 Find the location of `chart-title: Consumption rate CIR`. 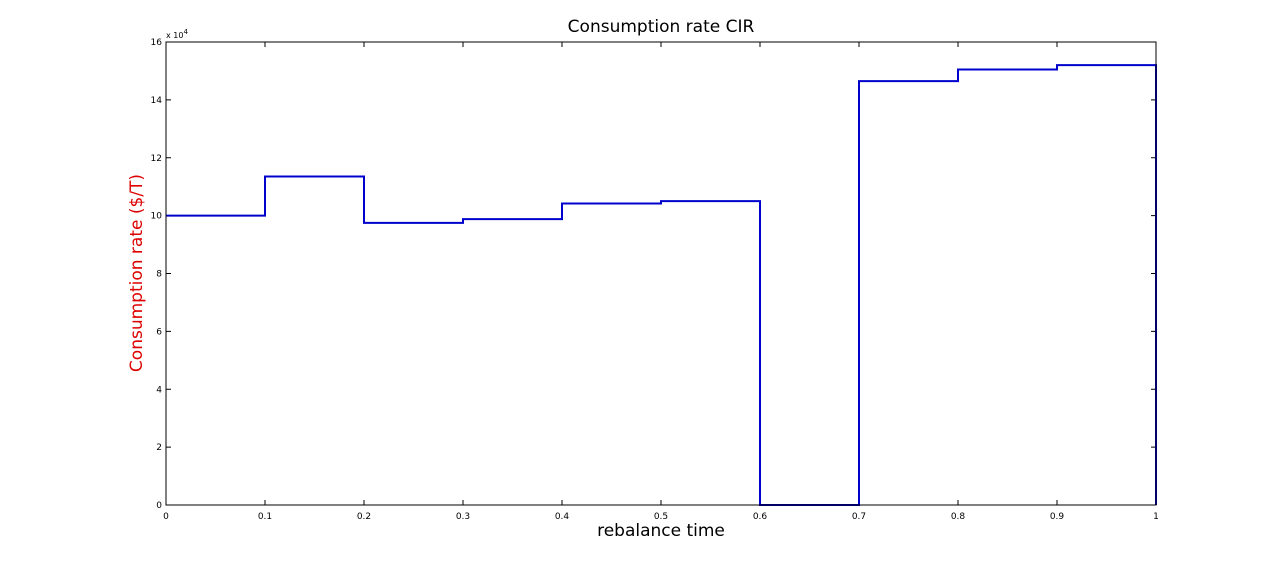

chart-title: Consumption rate CIR is located at coordinates (661, 27).